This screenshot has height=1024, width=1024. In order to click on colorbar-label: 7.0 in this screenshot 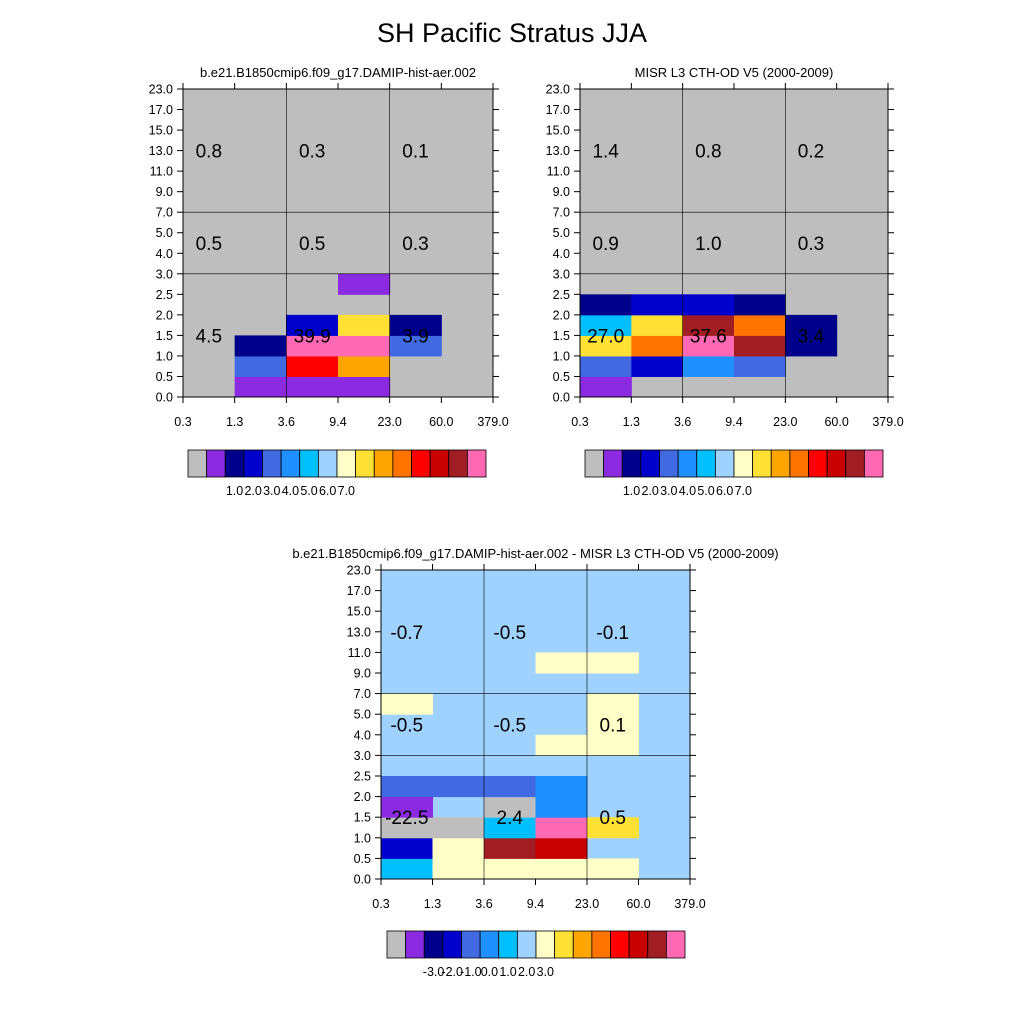, I will do `click(743, 491)`.